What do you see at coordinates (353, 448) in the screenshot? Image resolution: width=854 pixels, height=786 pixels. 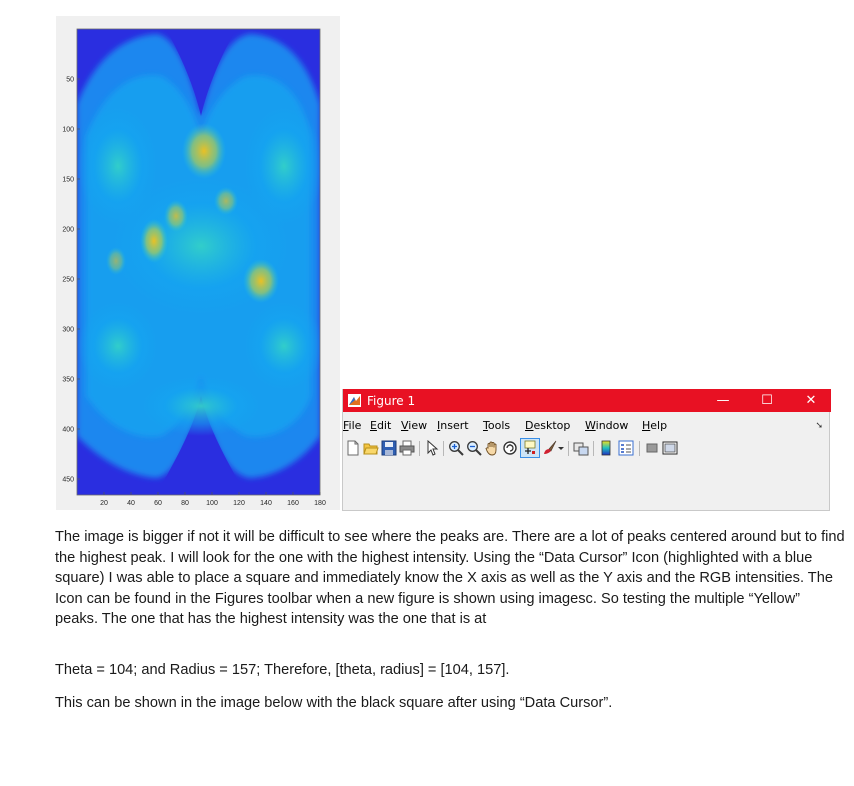 I see `new-figure-icon` at bounding box center [353, 448].